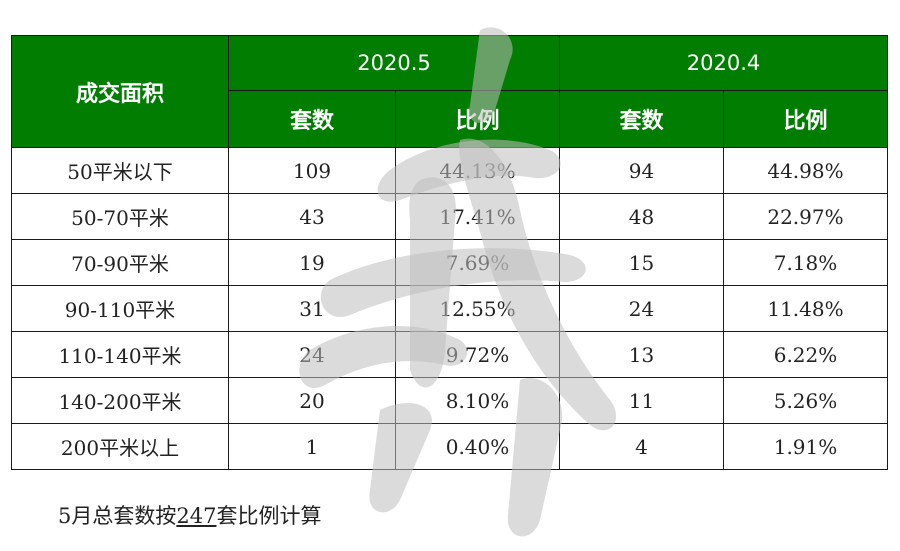 This screenshot has height=551, width=900. I want to click on area-cell: 90-110平米, so click(120, 308).